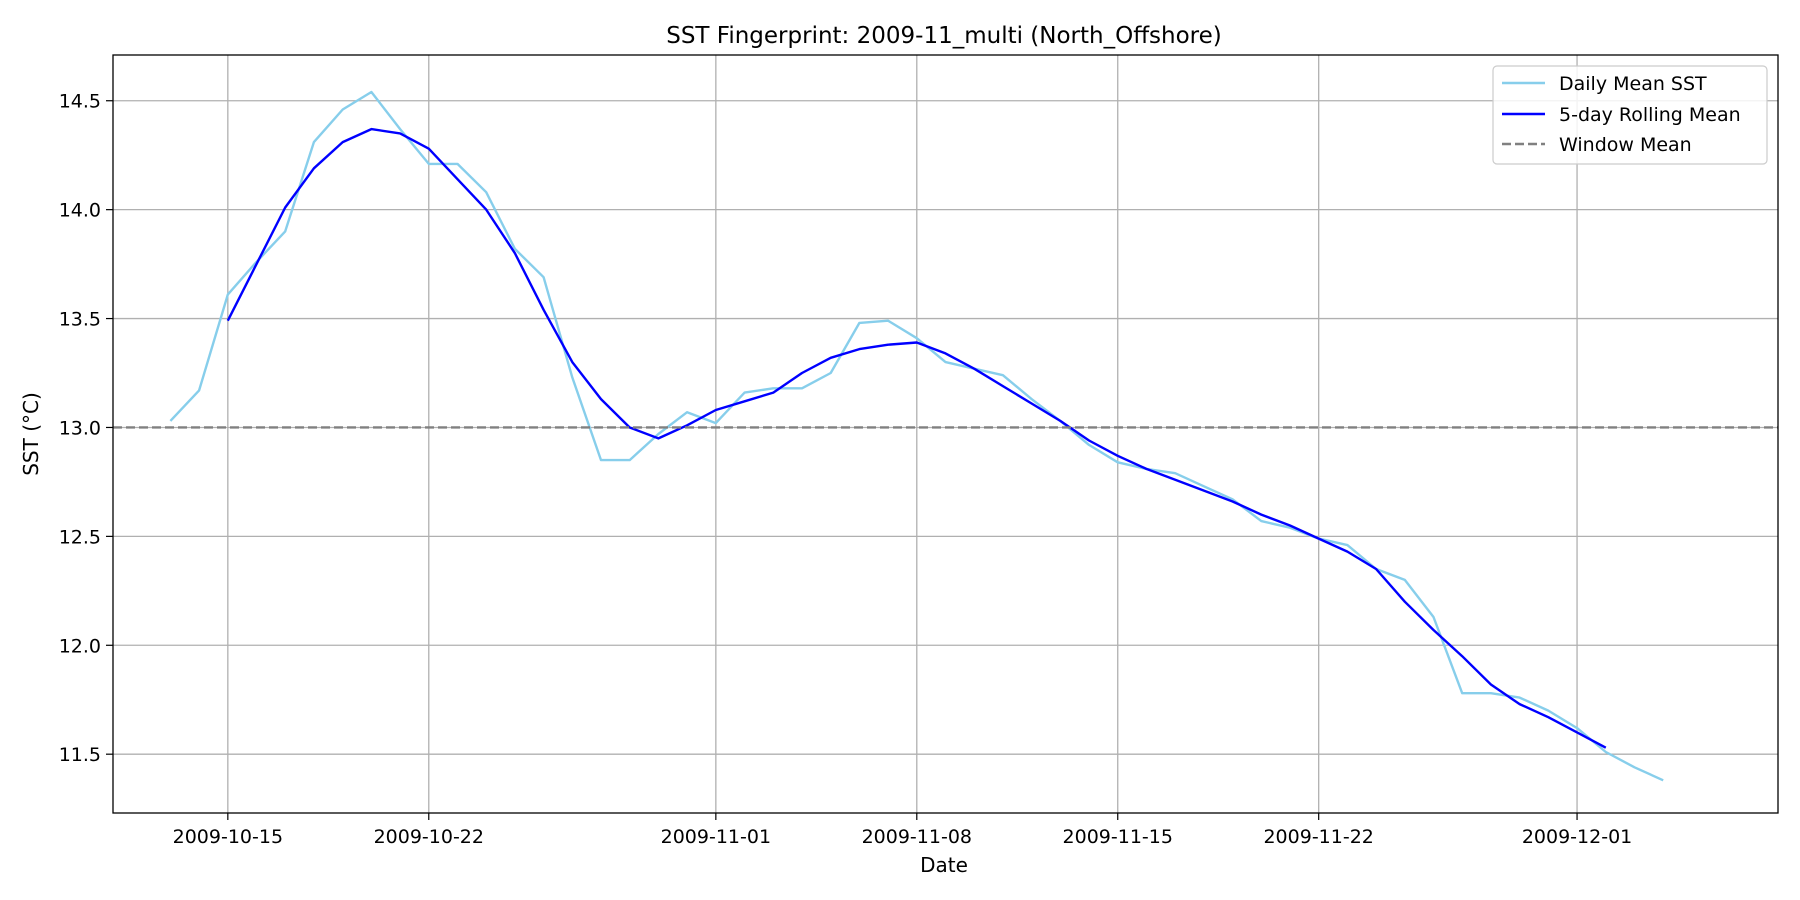  I want to click on y-tick-label: 14.5, so click(80, 102).